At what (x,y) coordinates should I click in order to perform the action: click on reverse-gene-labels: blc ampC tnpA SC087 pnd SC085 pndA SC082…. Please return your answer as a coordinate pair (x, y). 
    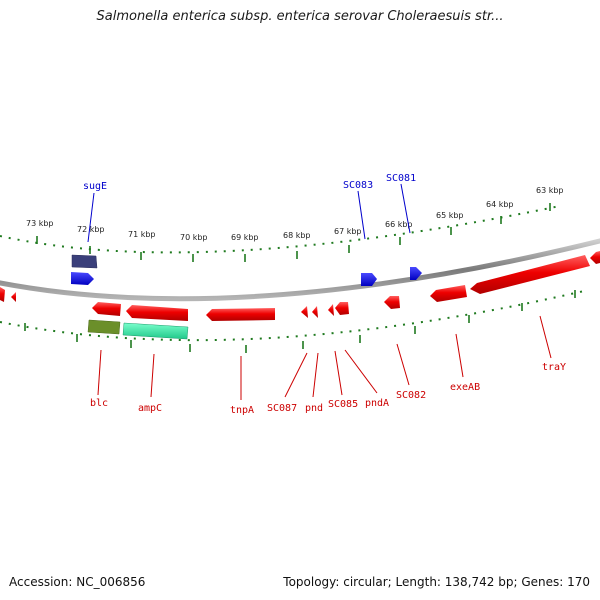
    Looking at the image, I should click on (328, 389).